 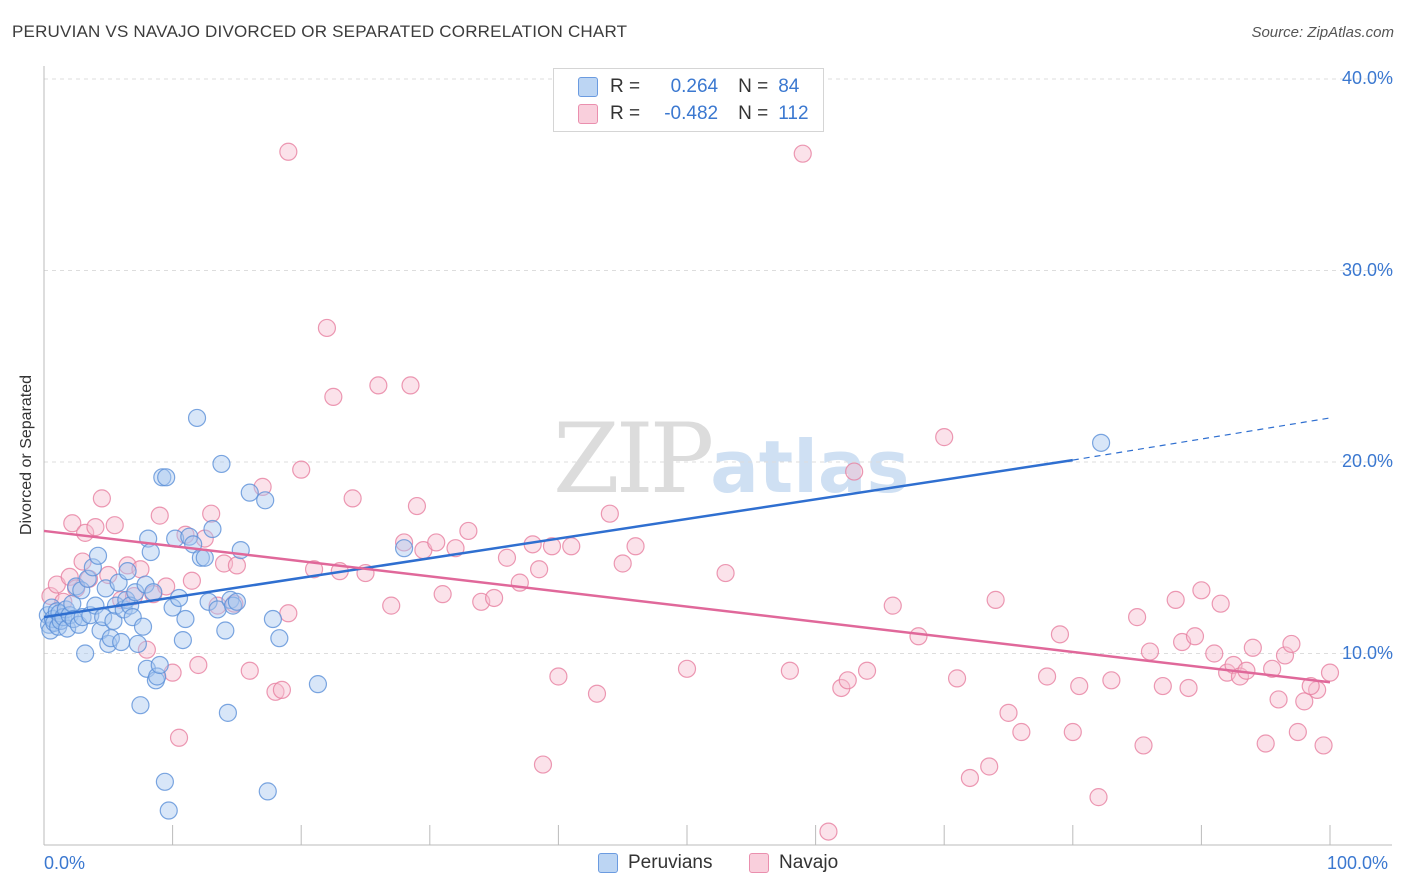 I want to click on x-tick-label-min: 0.0%, so click(x=65, y=863).